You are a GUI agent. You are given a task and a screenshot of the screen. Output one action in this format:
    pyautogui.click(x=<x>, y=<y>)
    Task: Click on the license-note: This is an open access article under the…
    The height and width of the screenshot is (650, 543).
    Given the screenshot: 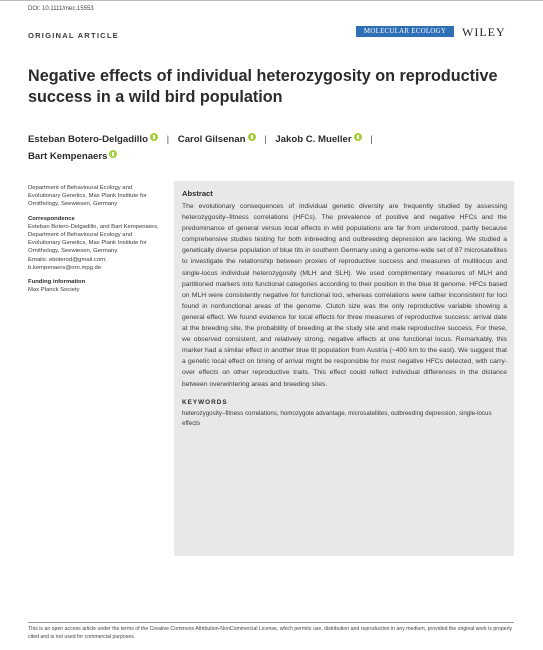 What is the action you would take?
    pyautogui.click(x=270, y=633)
    